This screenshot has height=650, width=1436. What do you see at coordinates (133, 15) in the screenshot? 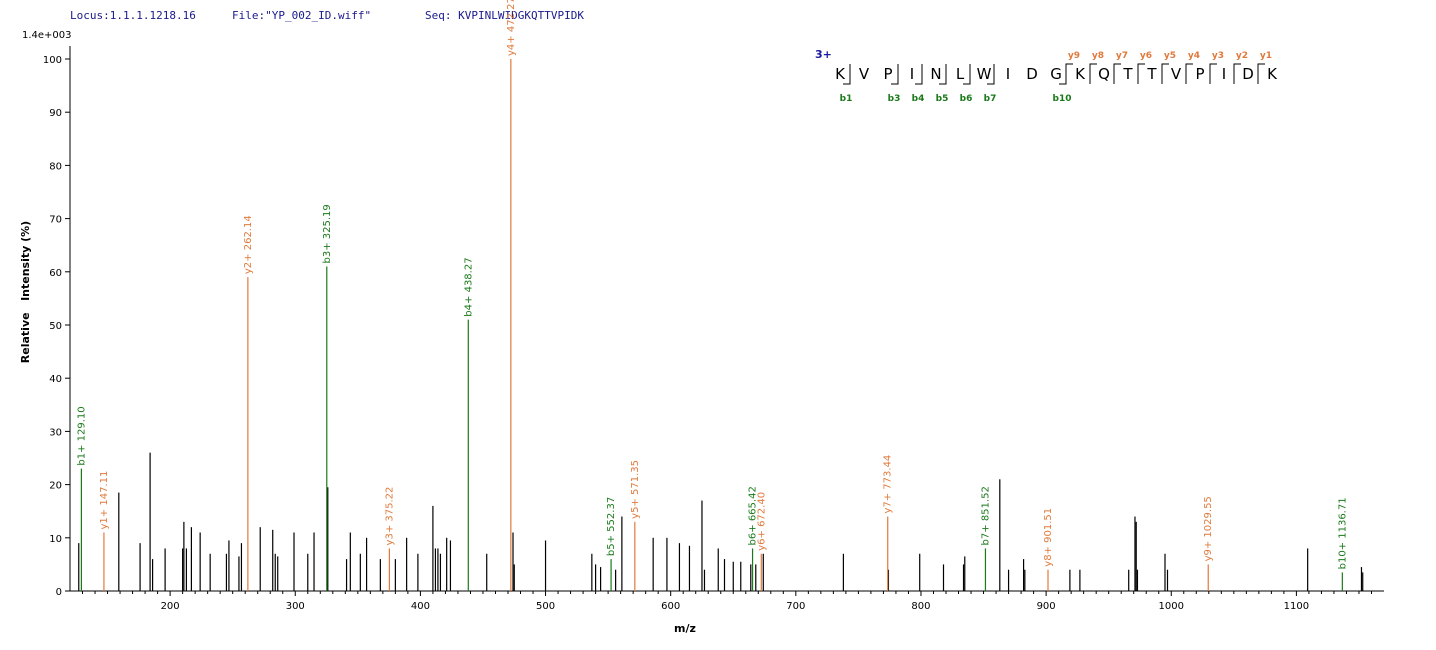
I see `locus-text: Locus:1.1.1.1218.16` at bounding box center [133, 15].